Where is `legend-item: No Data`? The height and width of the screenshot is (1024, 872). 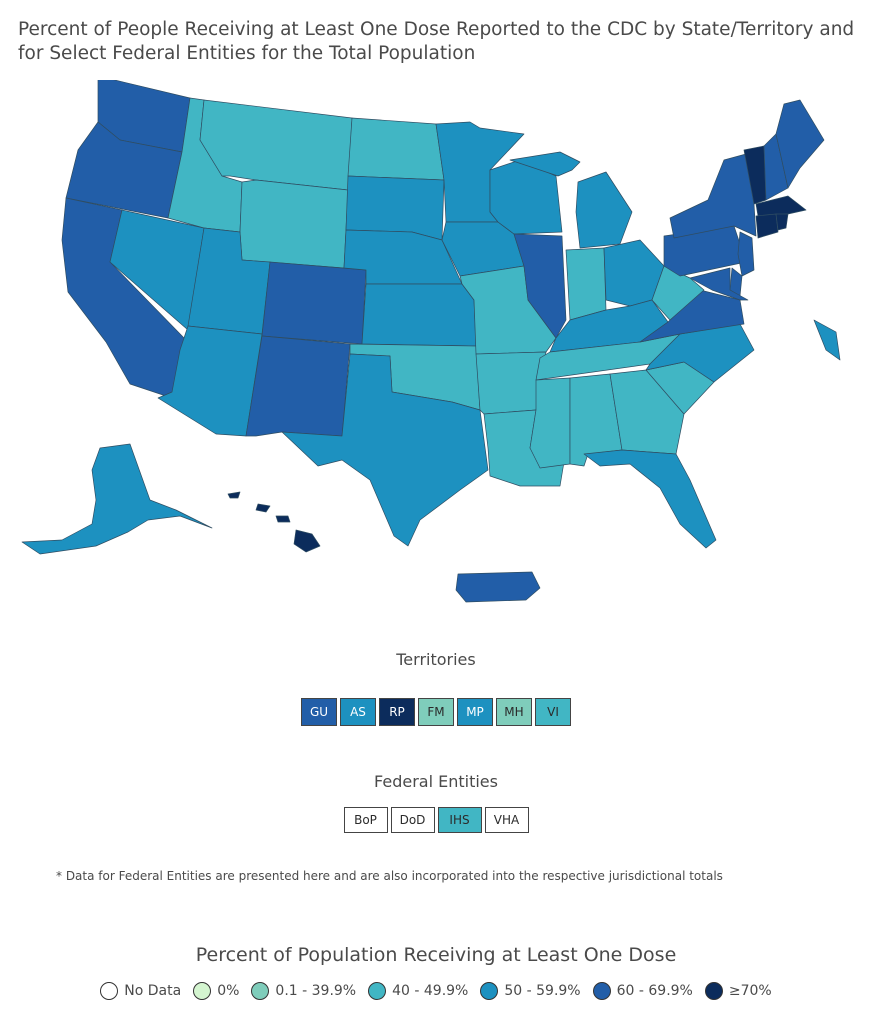 legend-item: No Data is located at coordinates (140, 991).